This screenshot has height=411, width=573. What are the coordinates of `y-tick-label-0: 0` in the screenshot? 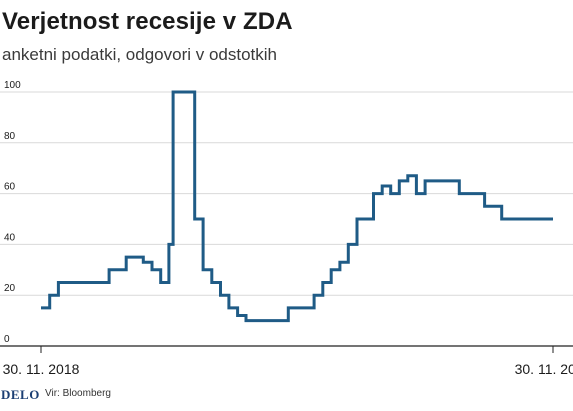 It's located at (7, 339).